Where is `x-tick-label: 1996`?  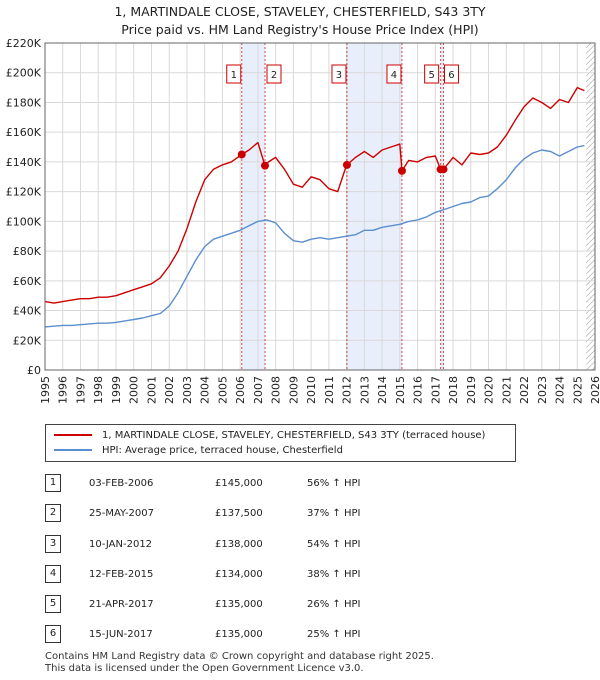
x-tick-label: 1996 is located at coordinates (63, 390).